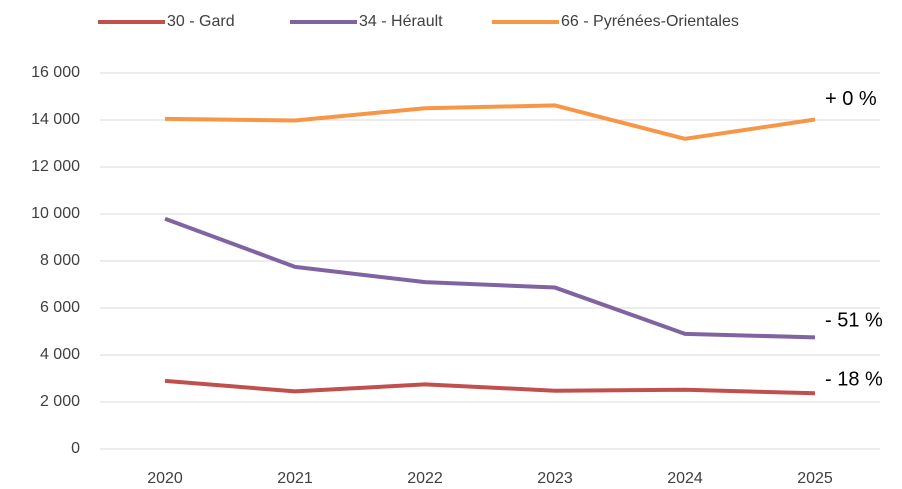 Image resolution: width=902 pixels, height=489 pixels. I want to click on x-tick-label: 2025, so click(815, 478).